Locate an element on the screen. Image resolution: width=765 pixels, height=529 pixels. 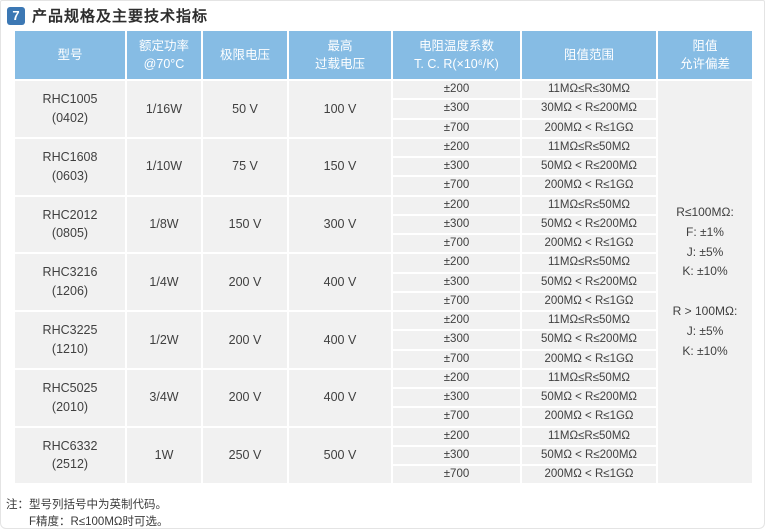
limit-voltage-cell: 250 V is located at coordinates (245, 455).